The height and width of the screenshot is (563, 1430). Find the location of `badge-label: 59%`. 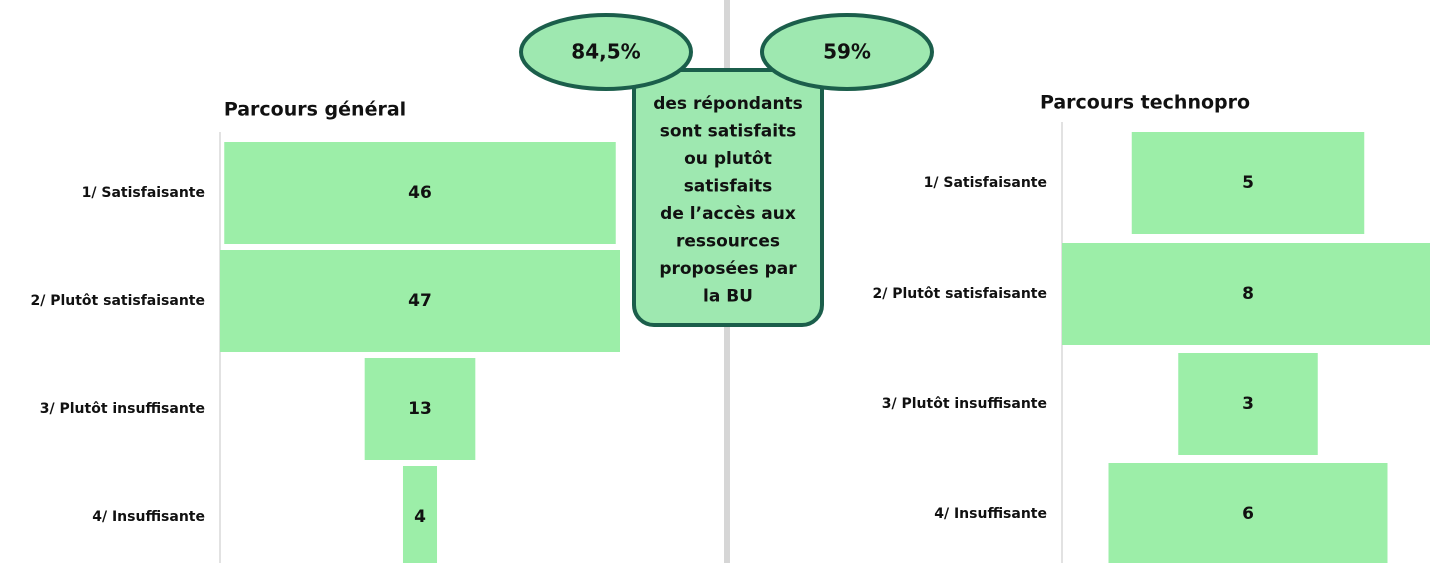

badge-label: 59% is located at coordinates (847, 52).